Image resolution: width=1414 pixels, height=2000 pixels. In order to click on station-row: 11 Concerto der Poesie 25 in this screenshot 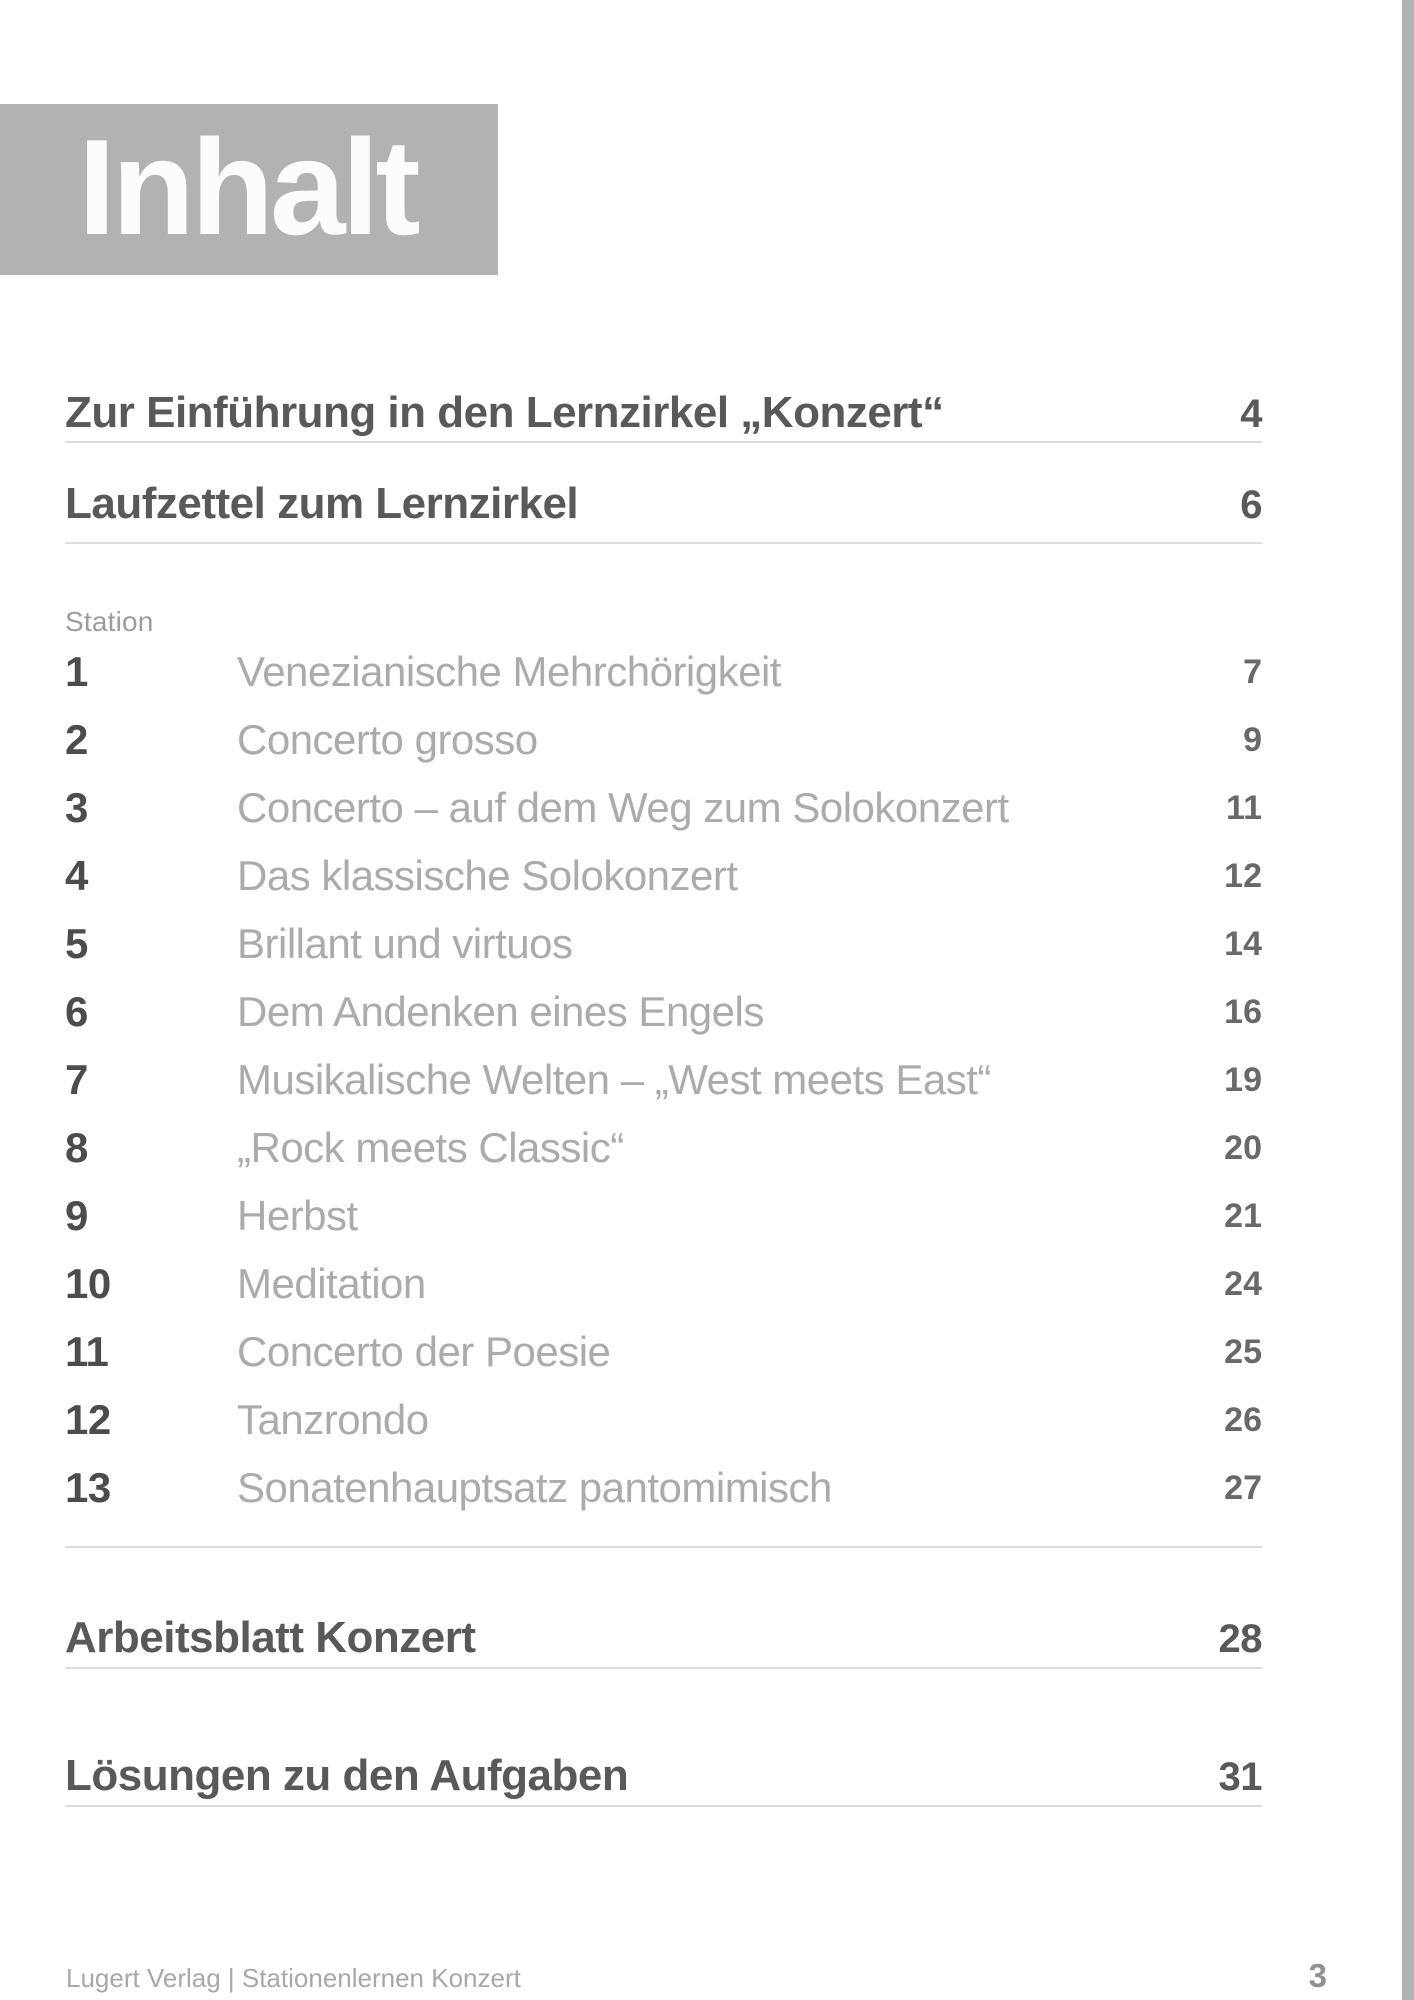, I will do `click(663, 1352)`.